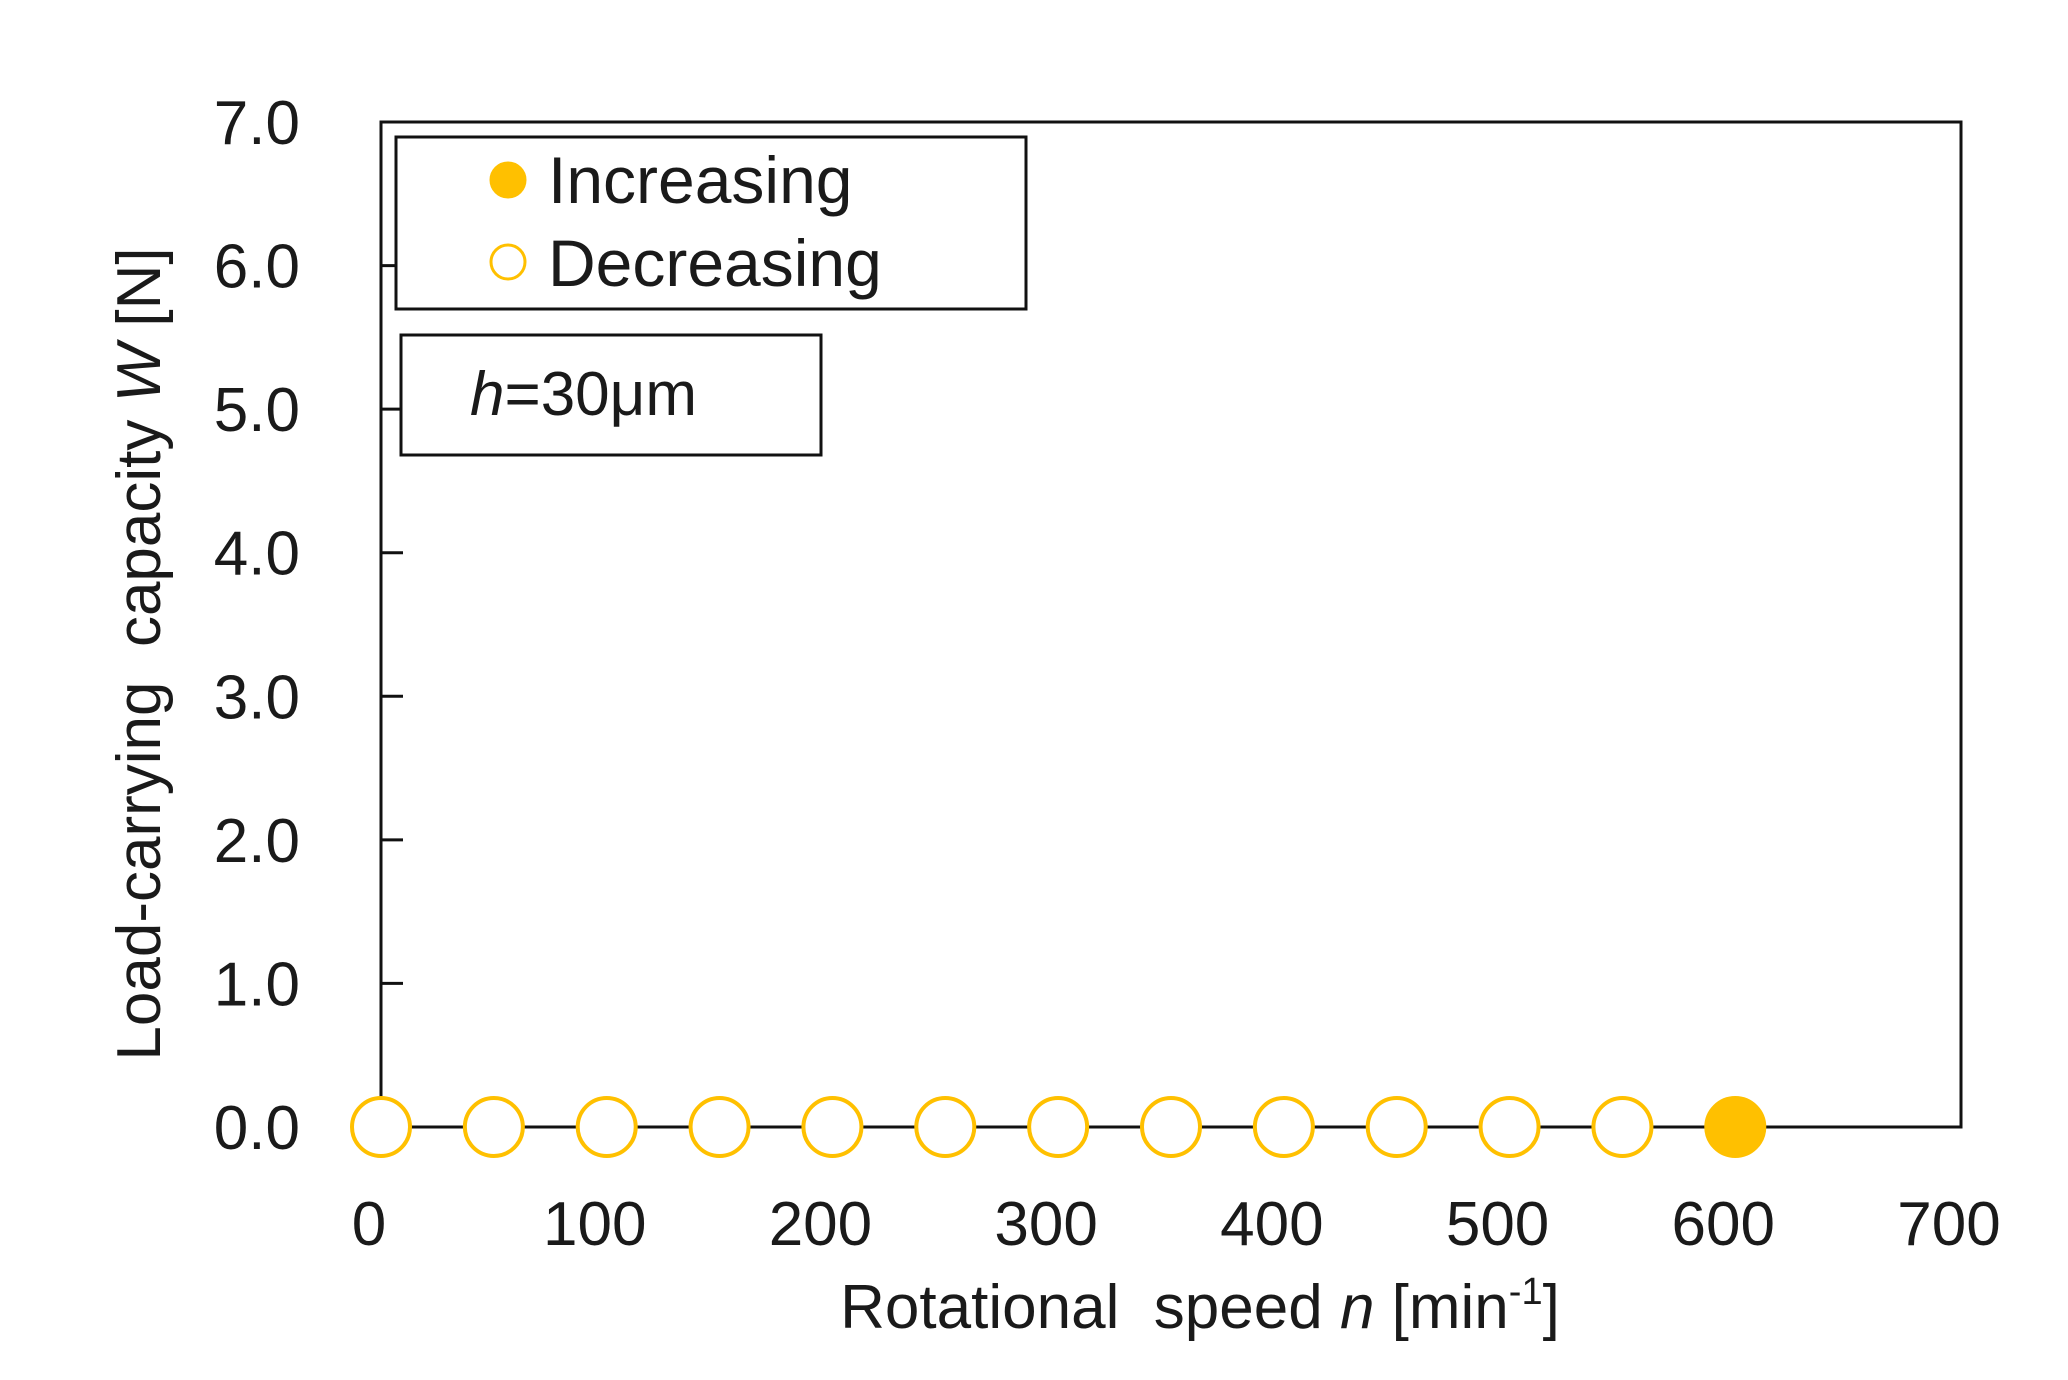 This screenshot has height=1380, width=2068. I want to click on y-tick-label: 6.0, so click(257, 267).